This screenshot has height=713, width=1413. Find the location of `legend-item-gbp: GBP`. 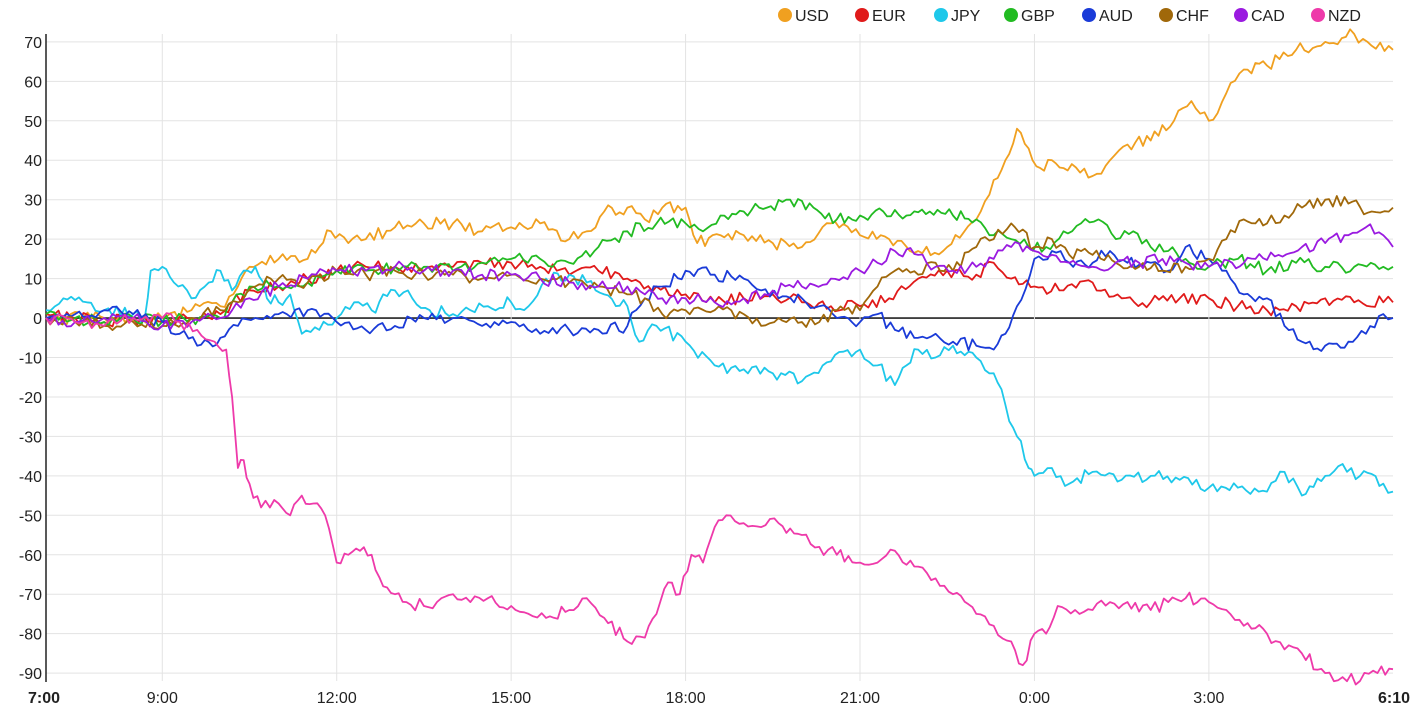

legend-item-gbp: GBP is located at coordinates (1029, 16).